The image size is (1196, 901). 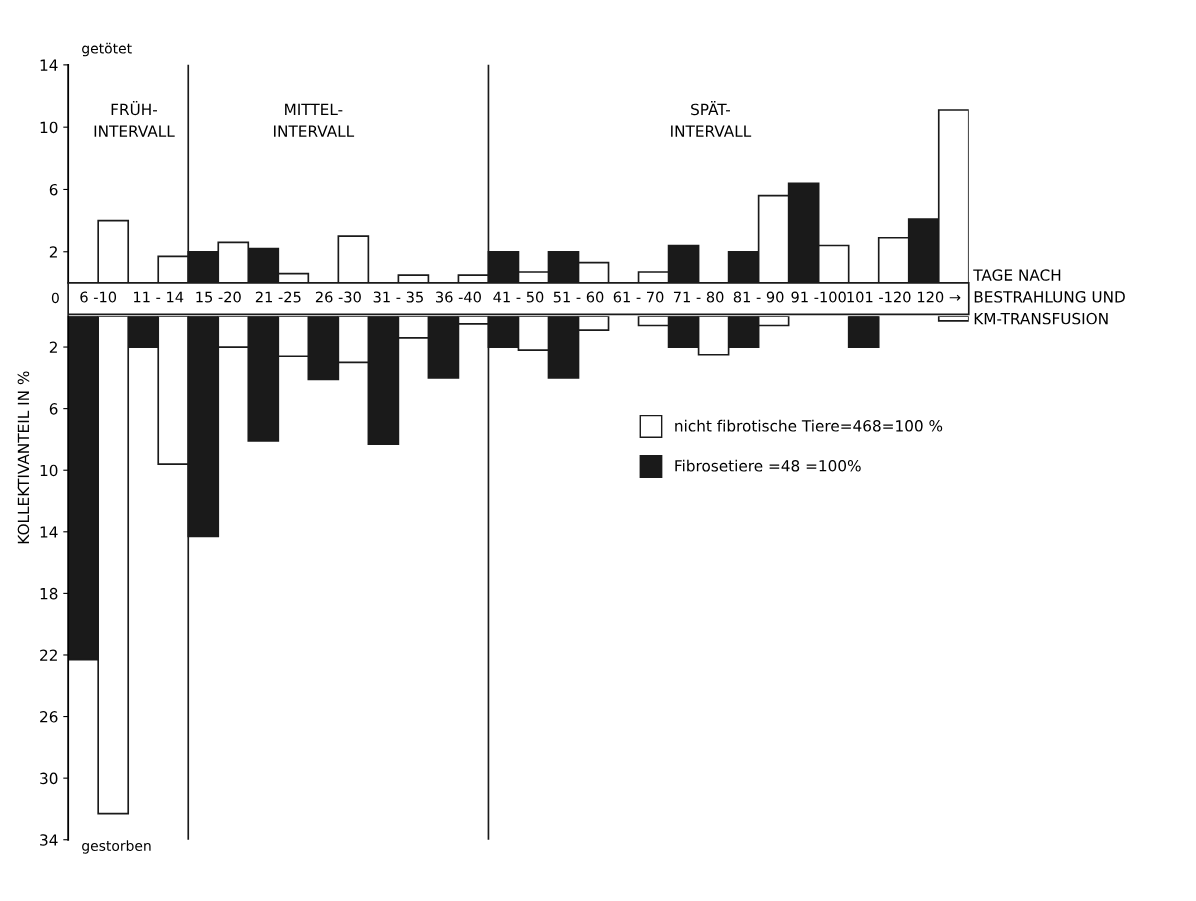 I want to click on x-axis-title: TAGE NACH BESTRAHLUNG UND KM-TRANSFUSION, so click(x=1049, y=297).